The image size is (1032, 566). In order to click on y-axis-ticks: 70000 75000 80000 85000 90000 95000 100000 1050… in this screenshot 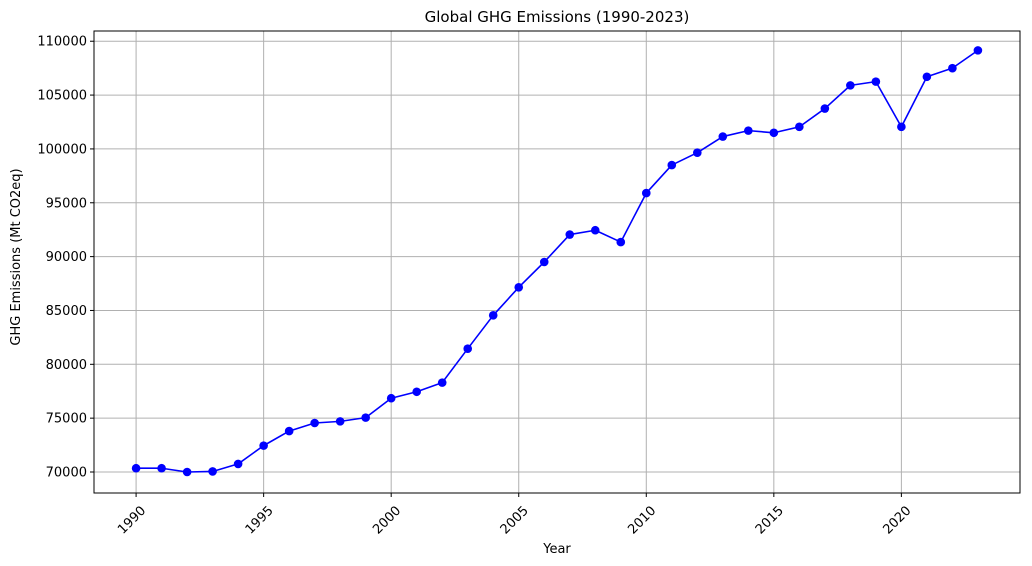, I will do `click(65, 258)`.